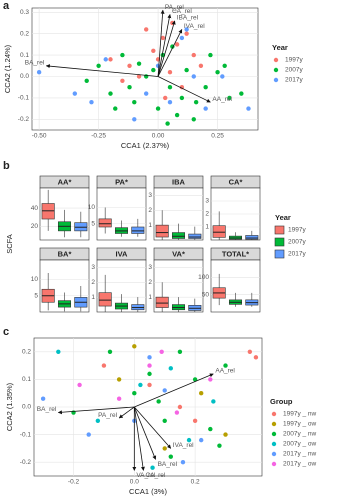  I want to click on x-tick-label: 0.2, so click(195, 482).